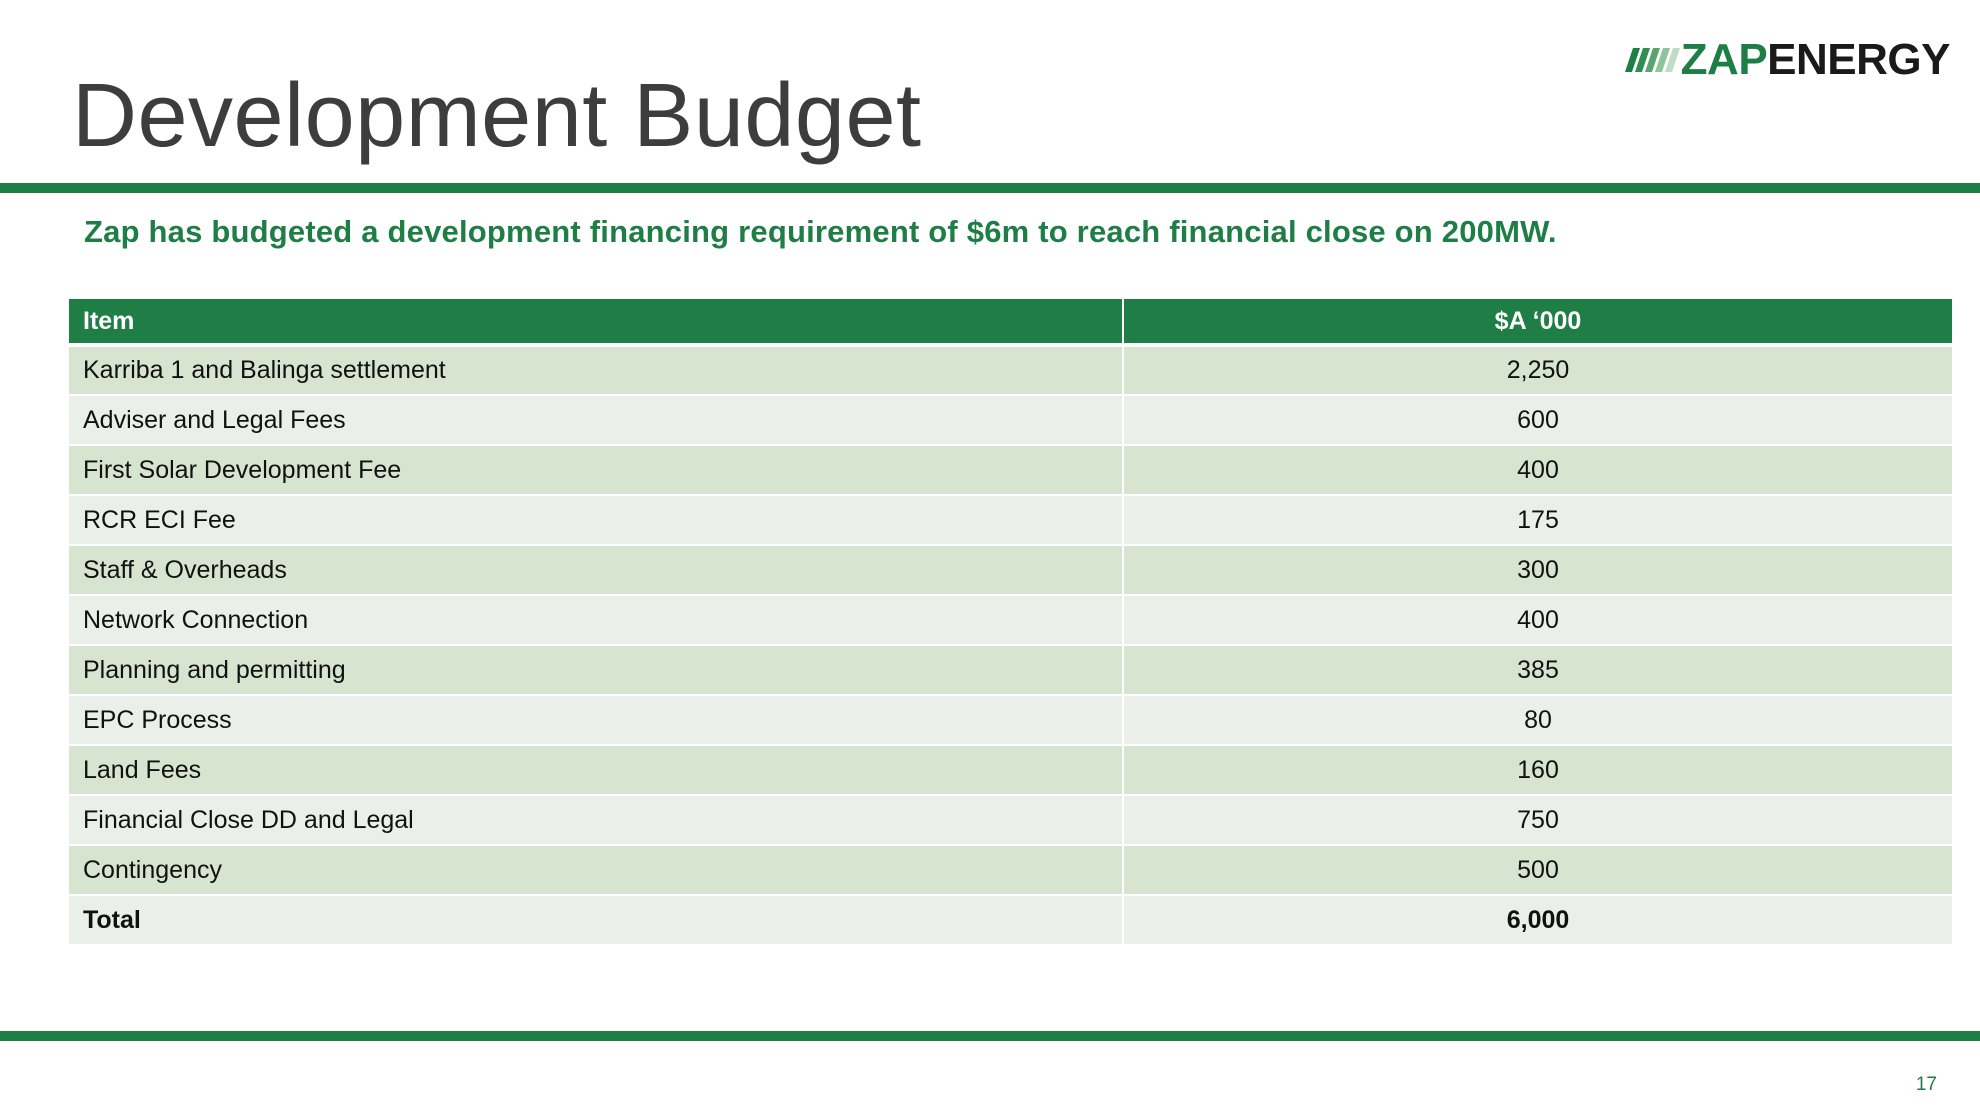 This screenshot has height=1114, width=1980. I want to click on row-amount: 500, so click(1537, 870).